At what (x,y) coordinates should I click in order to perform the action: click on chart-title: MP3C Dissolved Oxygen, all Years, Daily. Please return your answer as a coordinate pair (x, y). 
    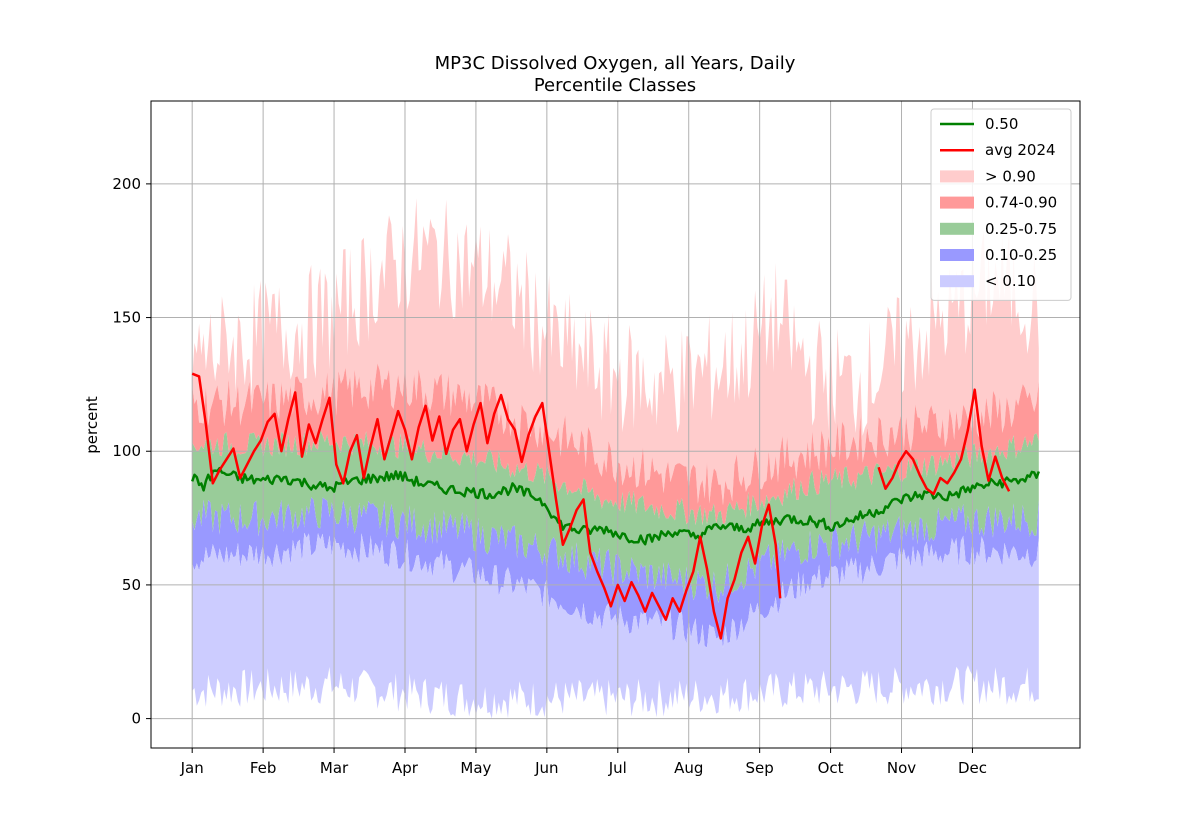
    Looking at the image, I should click on (615, 63).